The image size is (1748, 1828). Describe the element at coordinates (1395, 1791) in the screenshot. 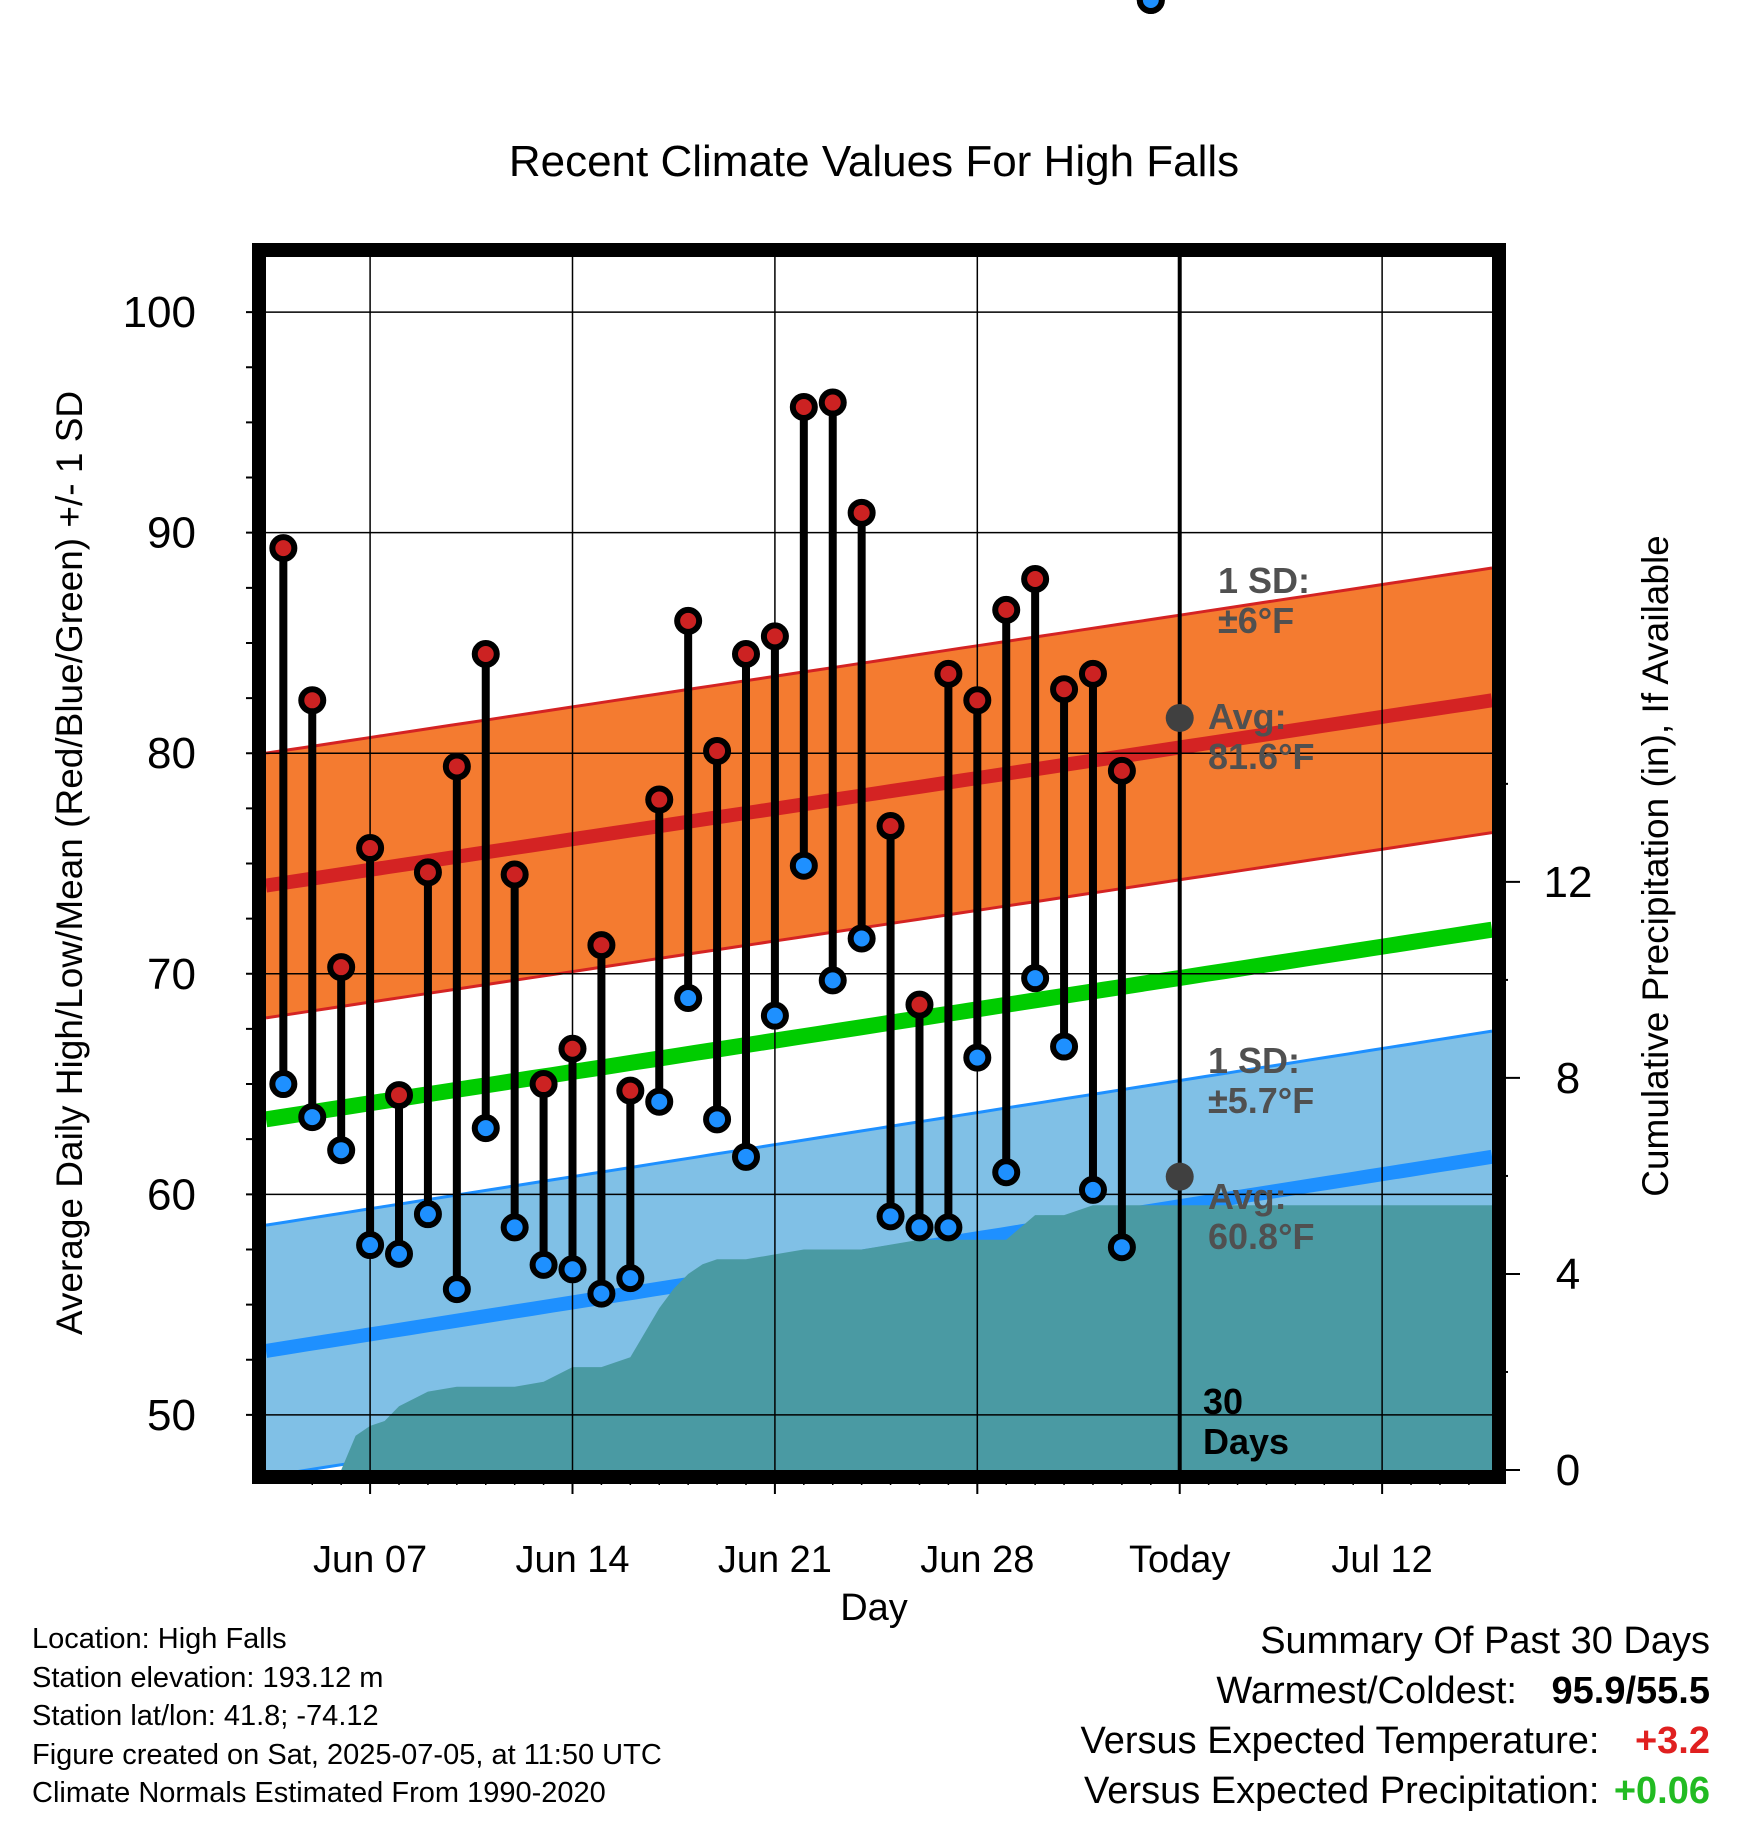

I see `summary-precip-row: Versus Expected Precipitation: +0.06` at that location.